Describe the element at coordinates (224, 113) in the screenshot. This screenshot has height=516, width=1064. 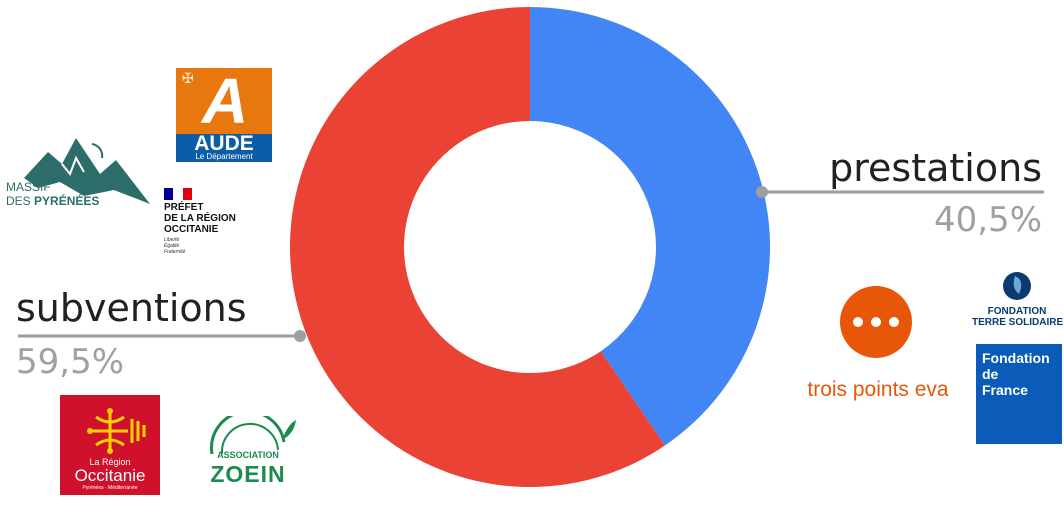
I see `aude-logo: ✠ A AUDE Le Département` at that location.